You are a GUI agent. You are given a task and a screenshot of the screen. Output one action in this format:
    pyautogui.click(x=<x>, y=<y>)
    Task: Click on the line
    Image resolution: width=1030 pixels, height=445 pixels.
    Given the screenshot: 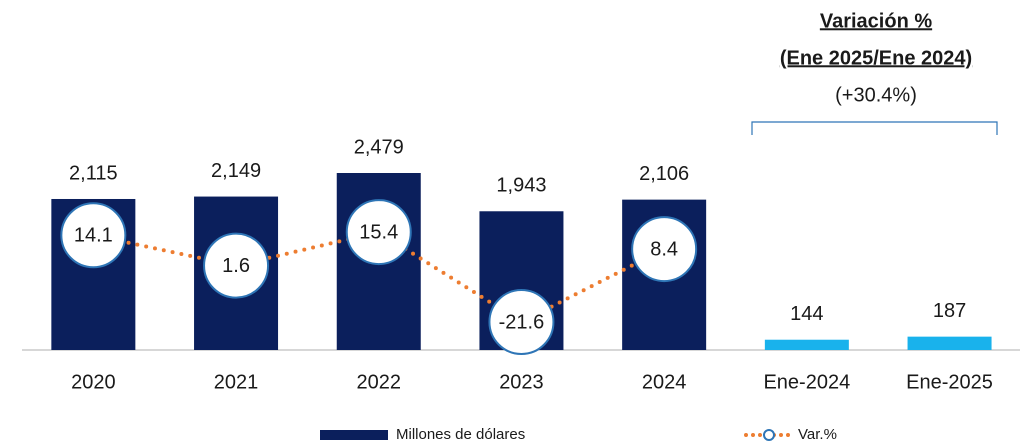 What is the action you would take?
    pyautogui.click(x=379, y=277)
    